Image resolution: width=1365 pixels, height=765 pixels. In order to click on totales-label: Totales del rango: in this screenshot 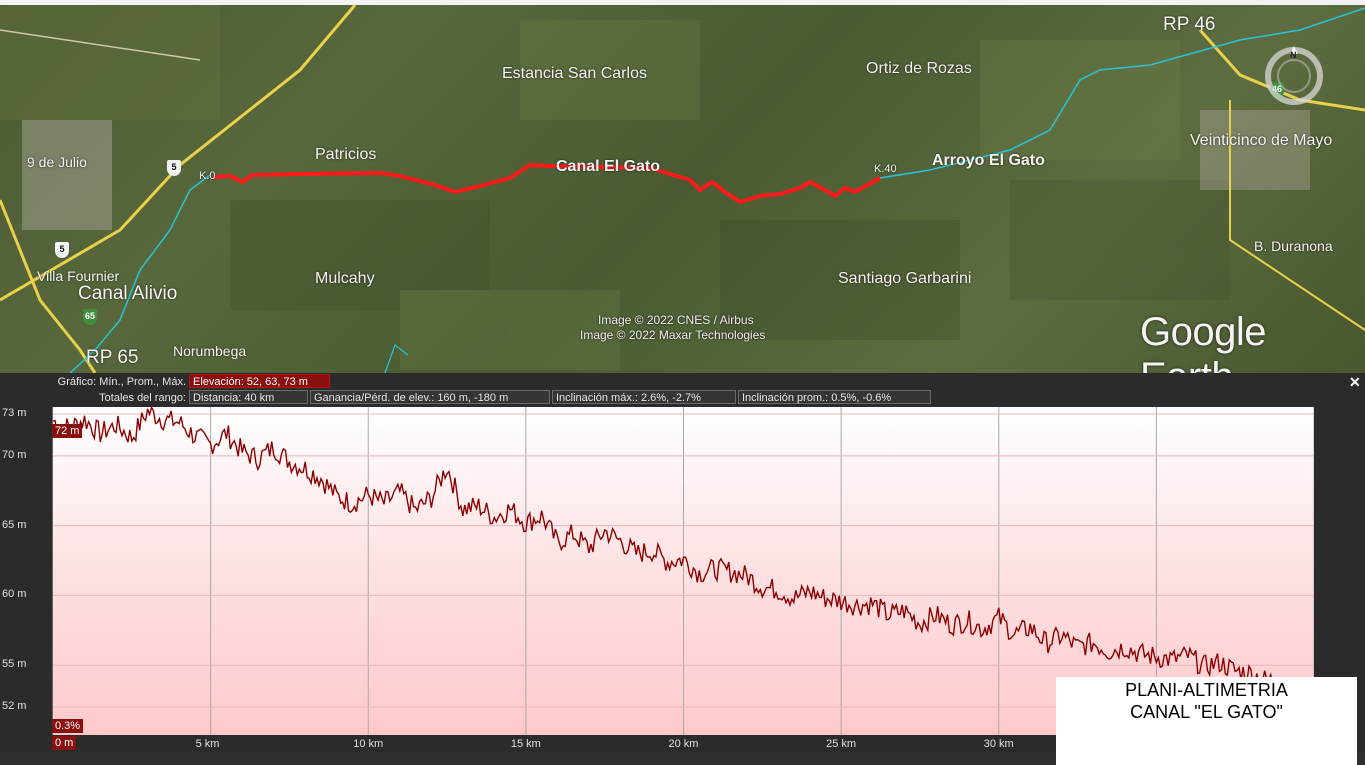, I will do `click(142, 398)`.